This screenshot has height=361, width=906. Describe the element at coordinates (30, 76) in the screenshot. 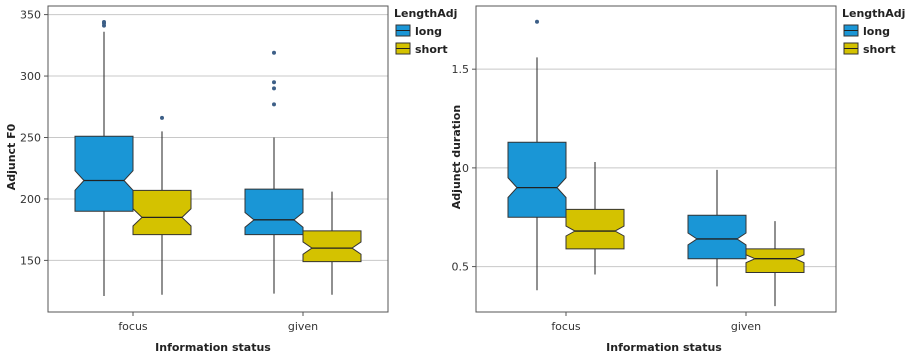

I see `y-tick-label: 300` at that location.